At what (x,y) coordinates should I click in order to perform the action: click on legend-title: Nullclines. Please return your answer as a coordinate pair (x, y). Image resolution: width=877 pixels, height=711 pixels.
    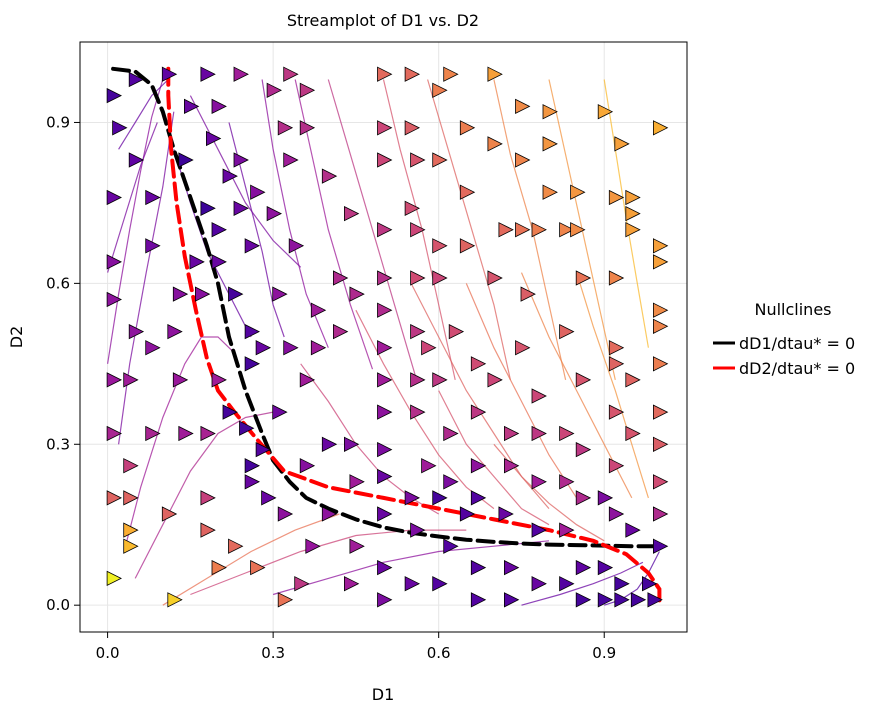
    Looking at the image, I should click on (792, 309).